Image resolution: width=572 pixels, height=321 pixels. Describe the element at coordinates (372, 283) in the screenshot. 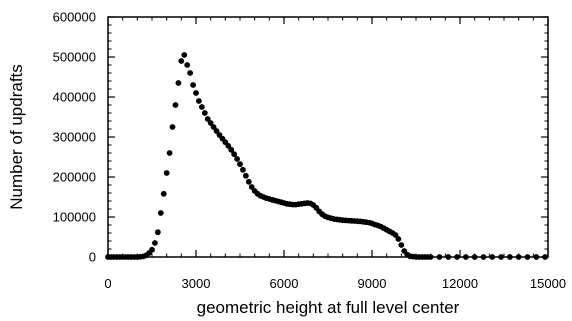

I see `x-tick-label: 9000` at that location.